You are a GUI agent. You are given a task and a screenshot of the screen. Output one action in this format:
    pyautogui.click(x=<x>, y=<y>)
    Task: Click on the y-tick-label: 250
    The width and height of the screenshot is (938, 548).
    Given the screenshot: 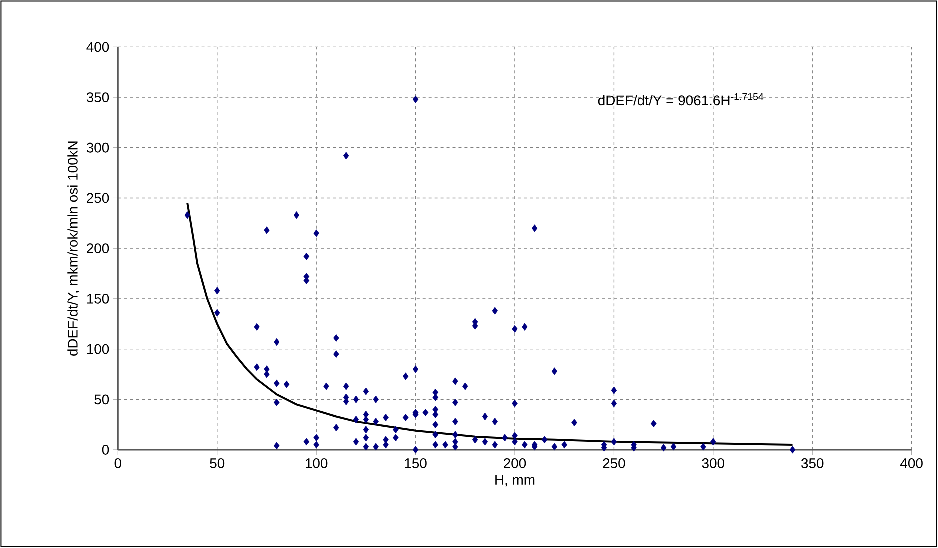 What is the action you would take?
    pyautogui.click(x=98, y=198)
    